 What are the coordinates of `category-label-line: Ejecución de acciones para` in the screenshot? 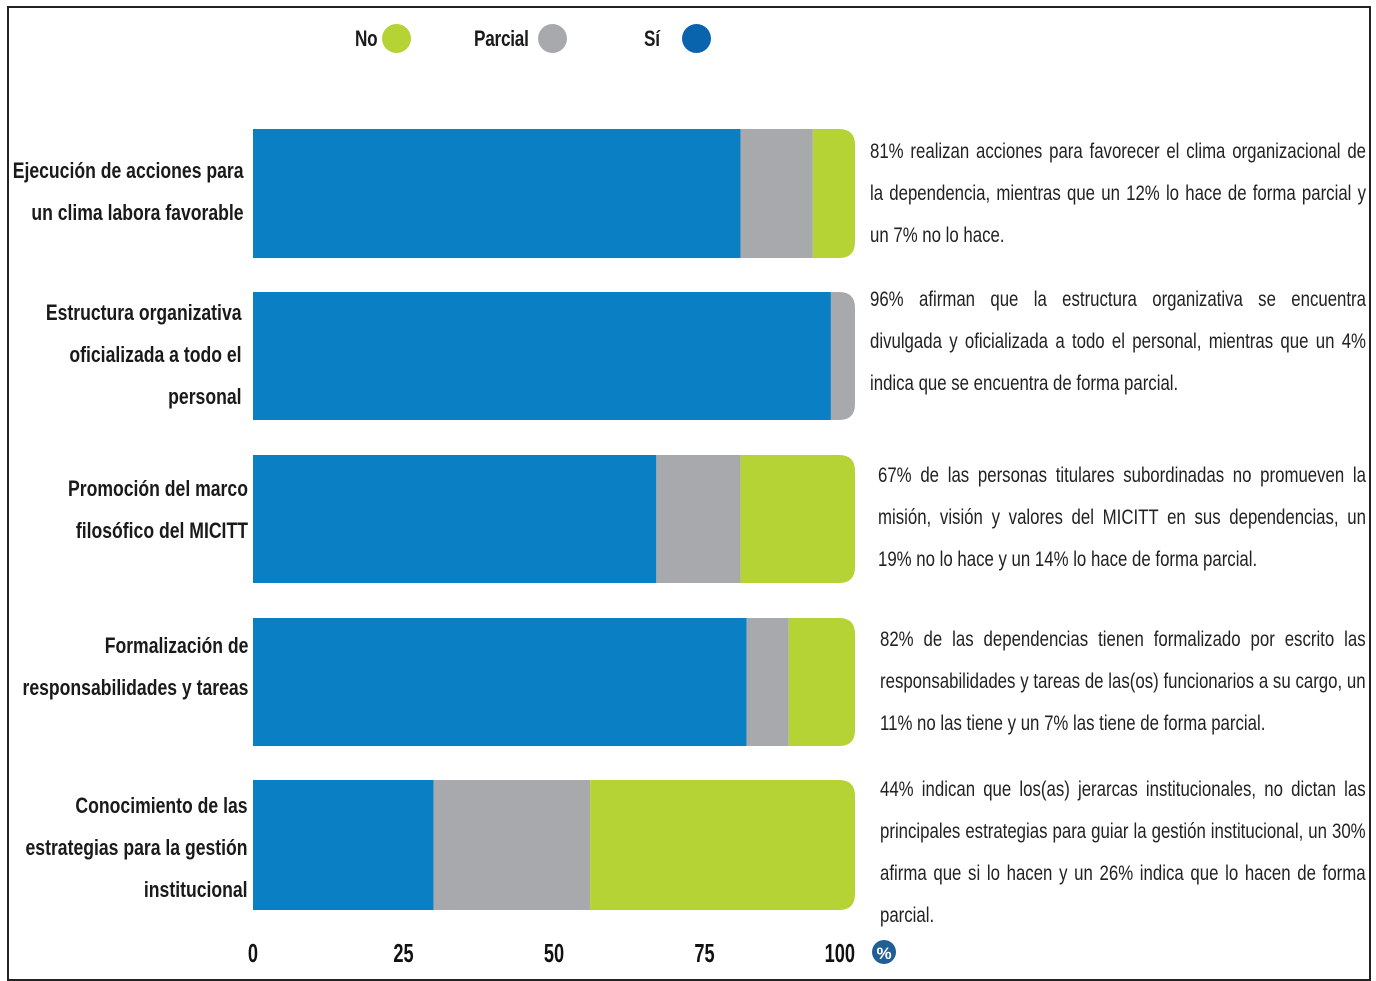 It's located at (128, 170).